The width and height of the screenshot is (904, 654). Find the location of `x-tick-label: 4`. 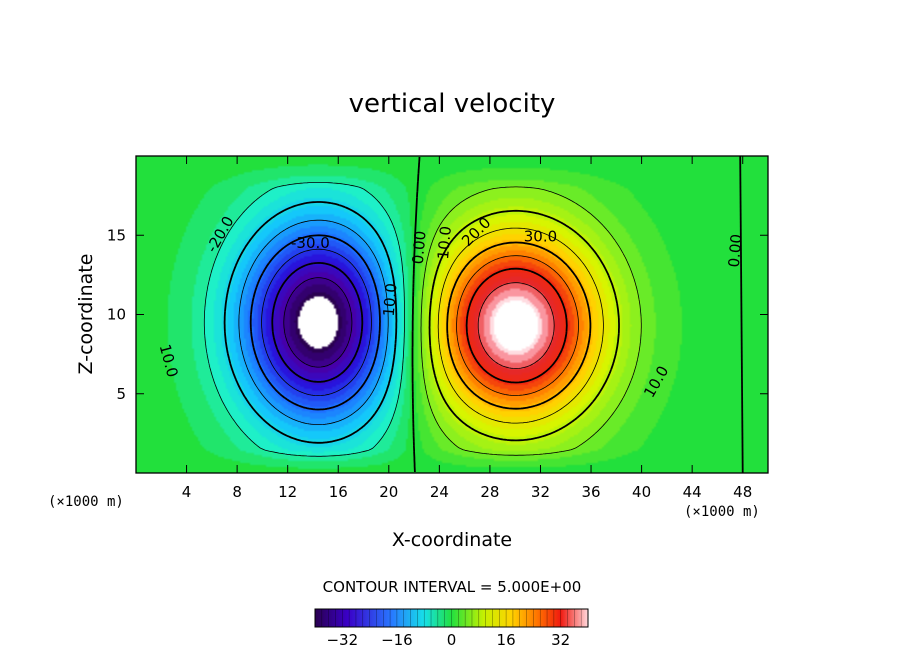

x-tick-label: 4 is located at coordinates (187, 492).